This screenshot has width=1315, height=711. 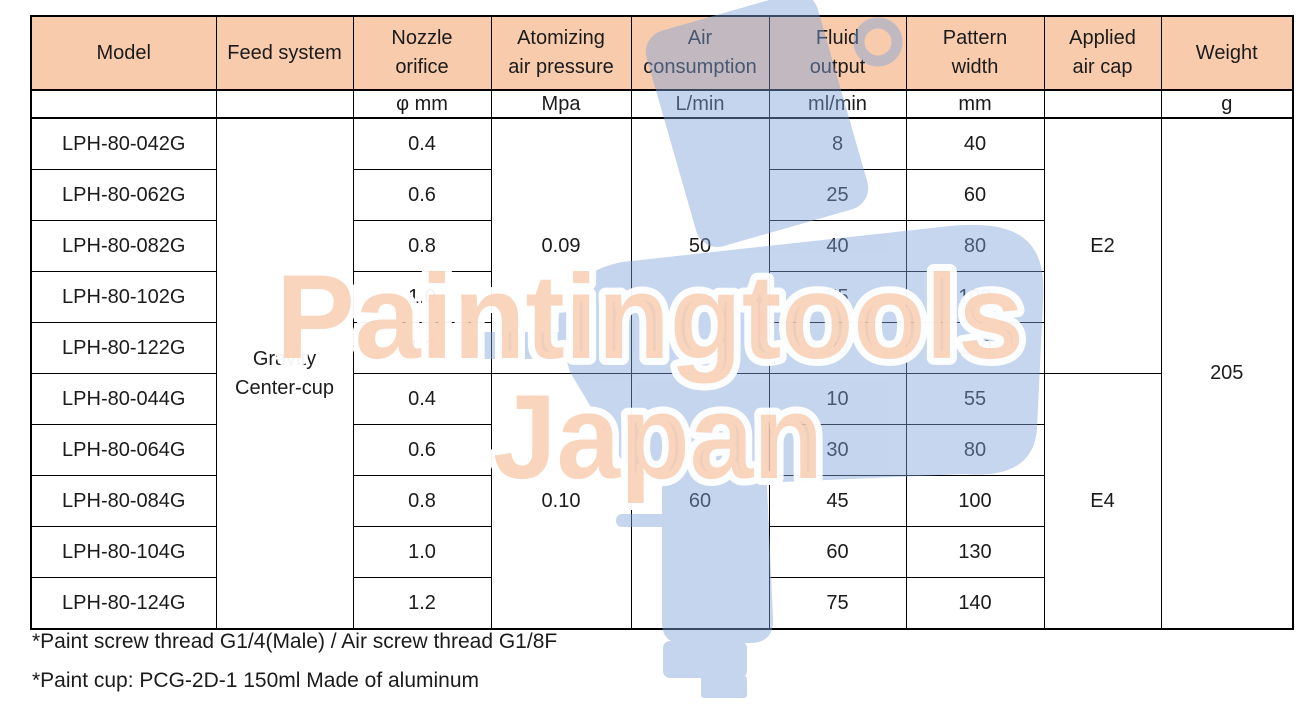 What do you see at coordinates (837, 143) in the screenshot?
I see `fluid-cell: 8` at bounding box center [837, 143].